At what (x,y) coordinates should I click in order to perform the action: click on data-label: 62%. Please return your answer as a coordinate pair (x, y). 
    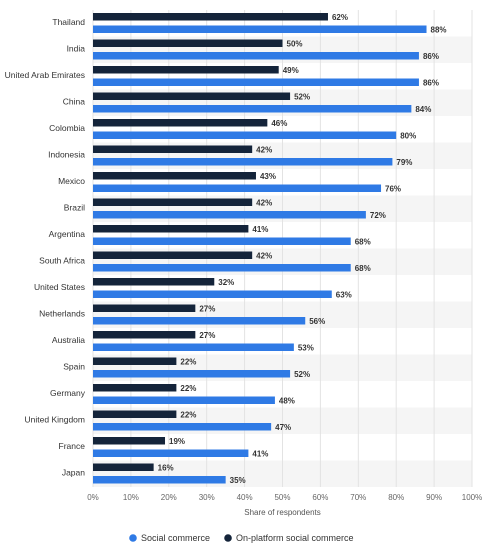
    Looking at the image, I should click on (340, 17).